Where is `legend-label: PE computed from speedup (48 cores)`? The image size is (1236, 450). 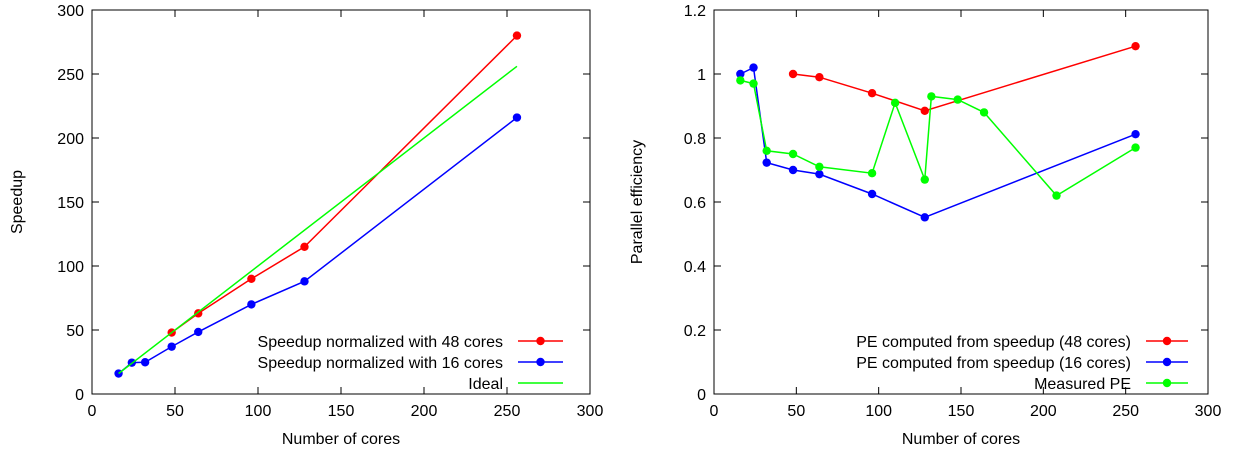
legend-label: PE computed from speedup (48 cores) is located at coordinates (993, 342).